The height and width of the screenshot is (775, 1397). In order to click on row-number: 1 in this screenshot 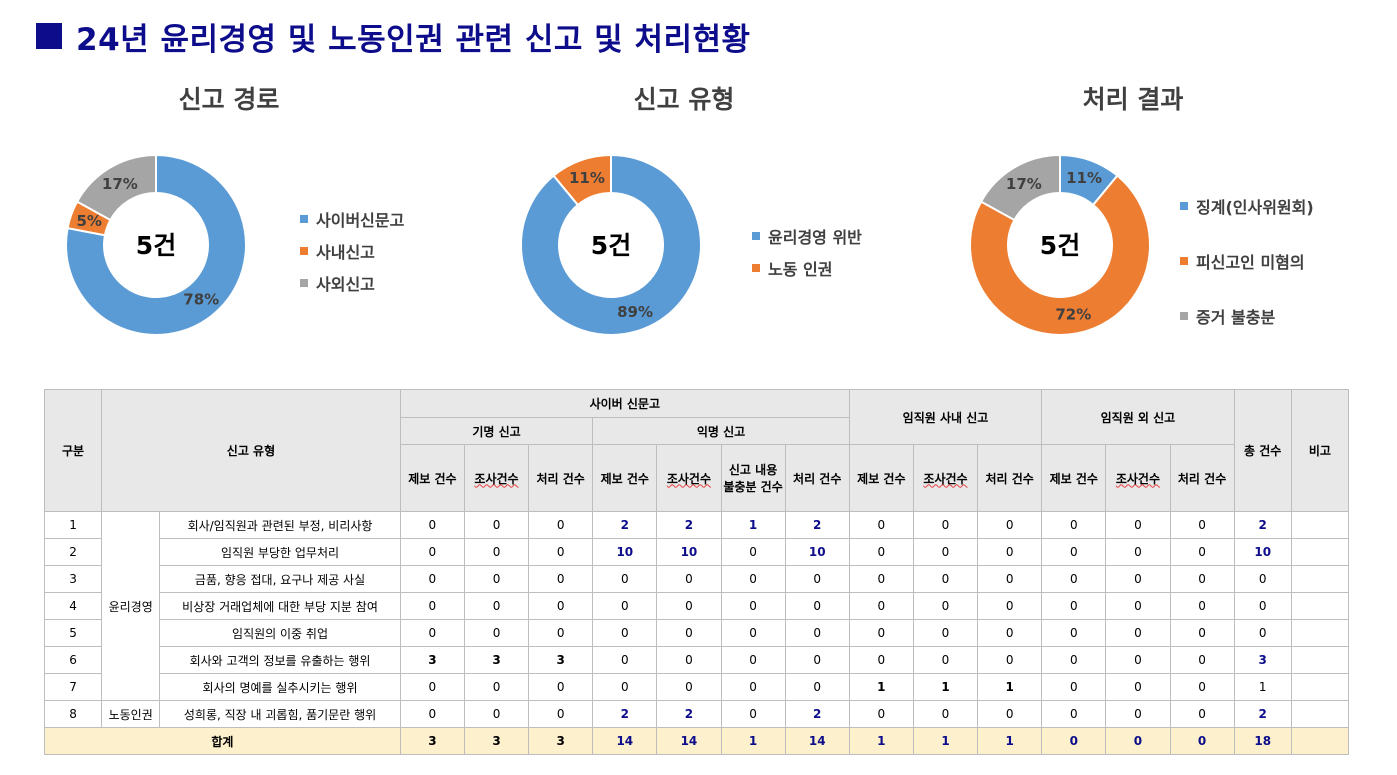, I will do `click(73, 525)`.